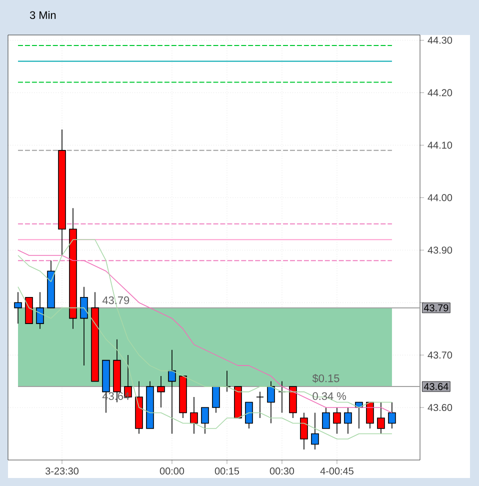 The image size is (479, 486). I want to click on annotation: 43.79, so click(116, 300).